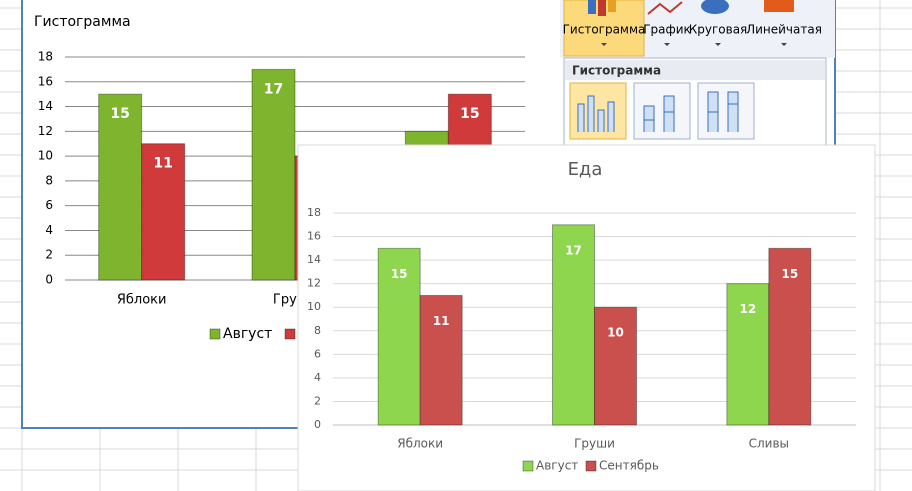  What do you see at coordinates (769, 444) in the screenshot?
I see `x-tick-label: Сливы` at bounding box center [769, 444].